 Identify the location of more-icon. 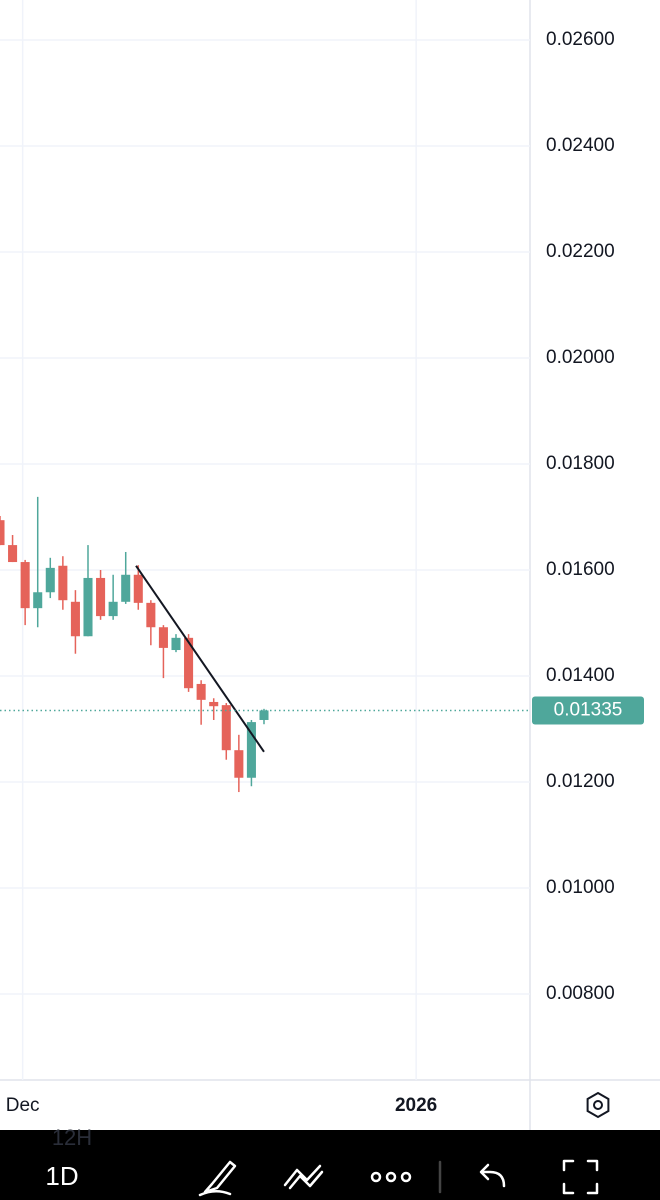
(391, 1177).